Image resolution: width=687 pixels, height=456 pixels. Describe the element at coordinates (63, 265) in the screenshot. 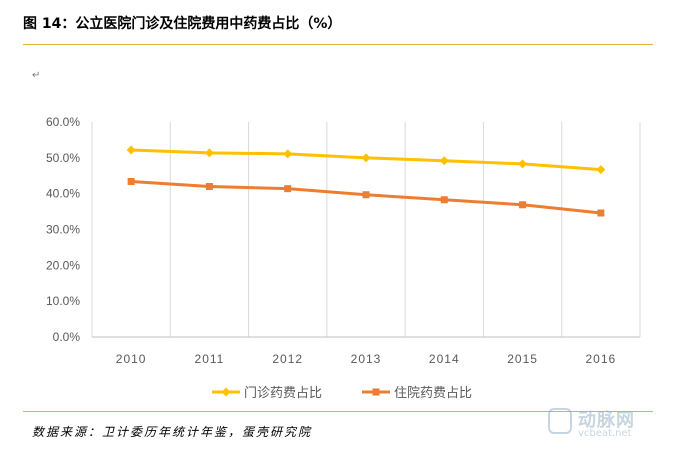

I see `y-tick-label: 20.0%` at that location.